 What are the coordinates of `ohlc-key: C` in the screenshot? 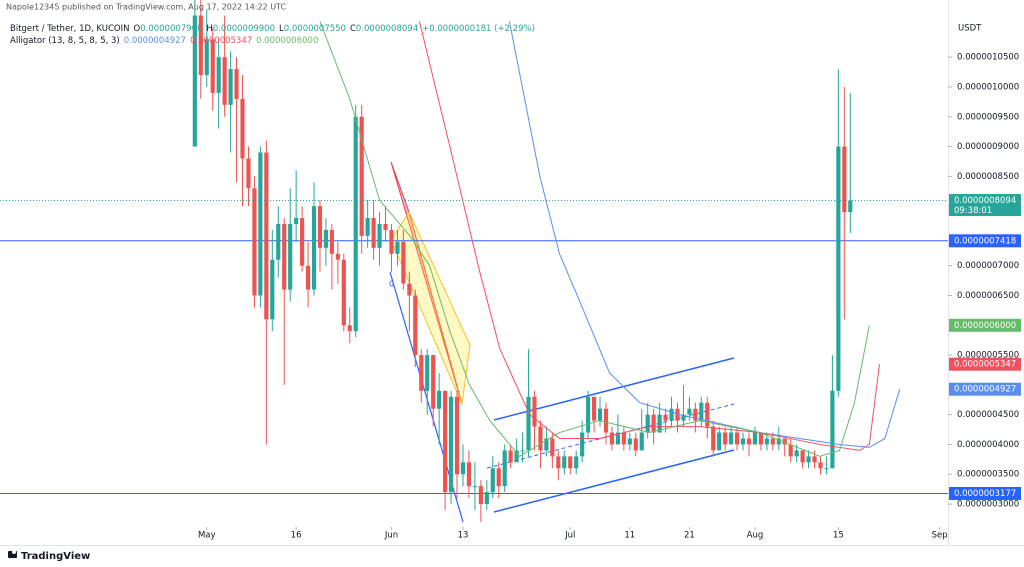 It's located at (353, 29).